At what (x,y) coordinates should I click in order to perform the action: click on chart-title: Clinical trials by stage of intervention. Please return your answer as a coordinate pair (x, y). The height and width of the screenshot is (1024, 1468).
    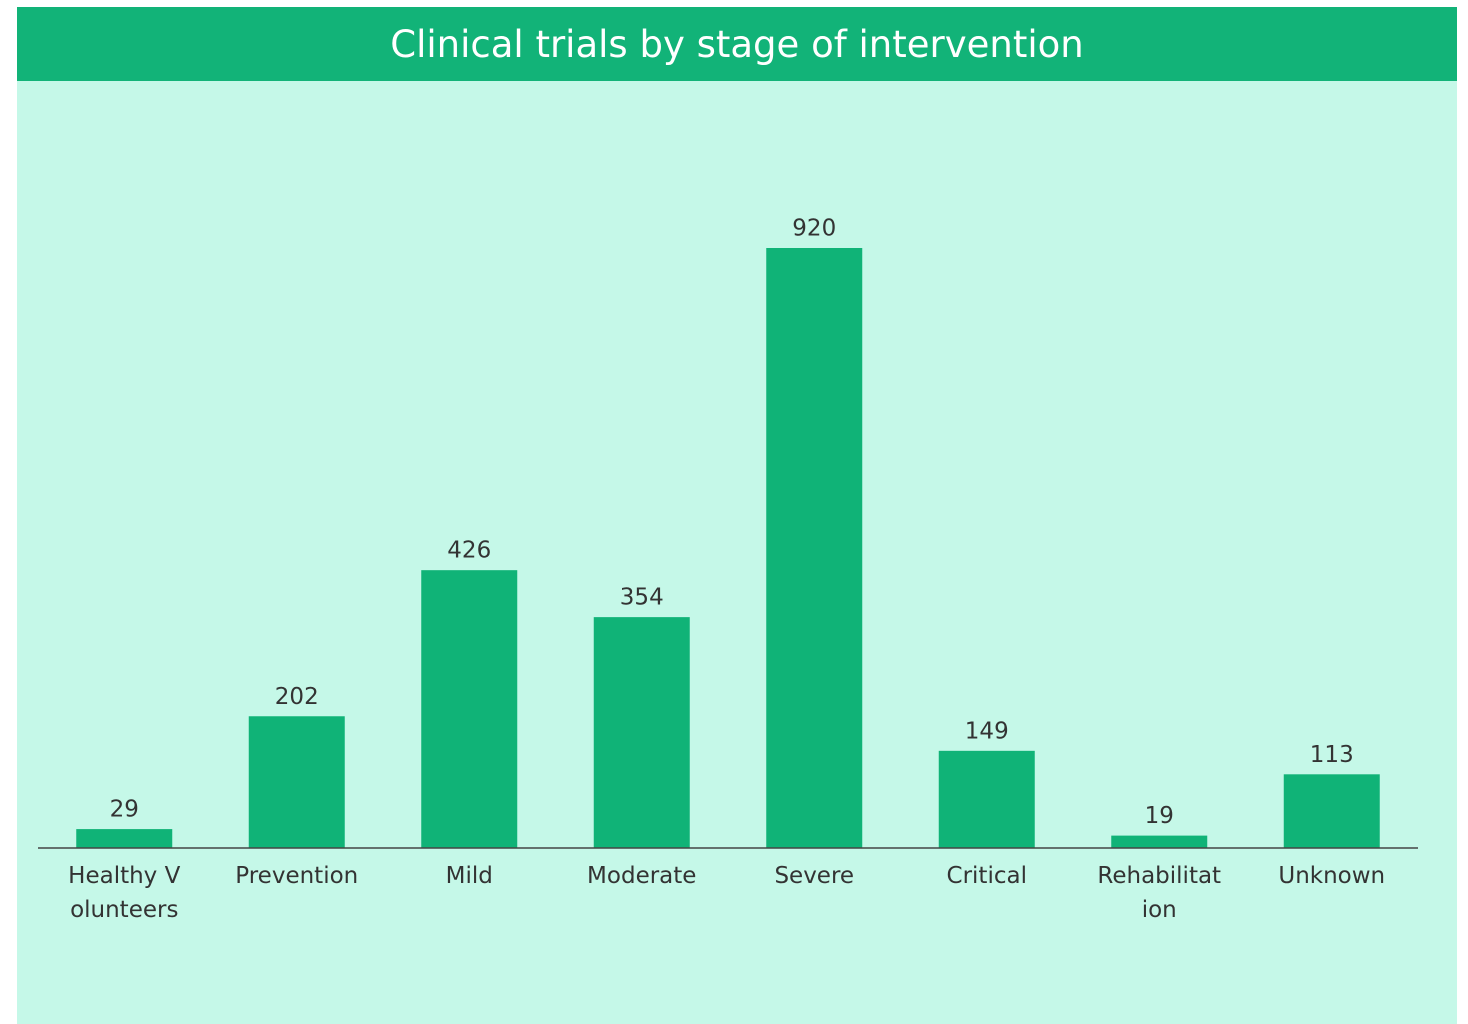
    Looking at the image, I should click on (737, 44).